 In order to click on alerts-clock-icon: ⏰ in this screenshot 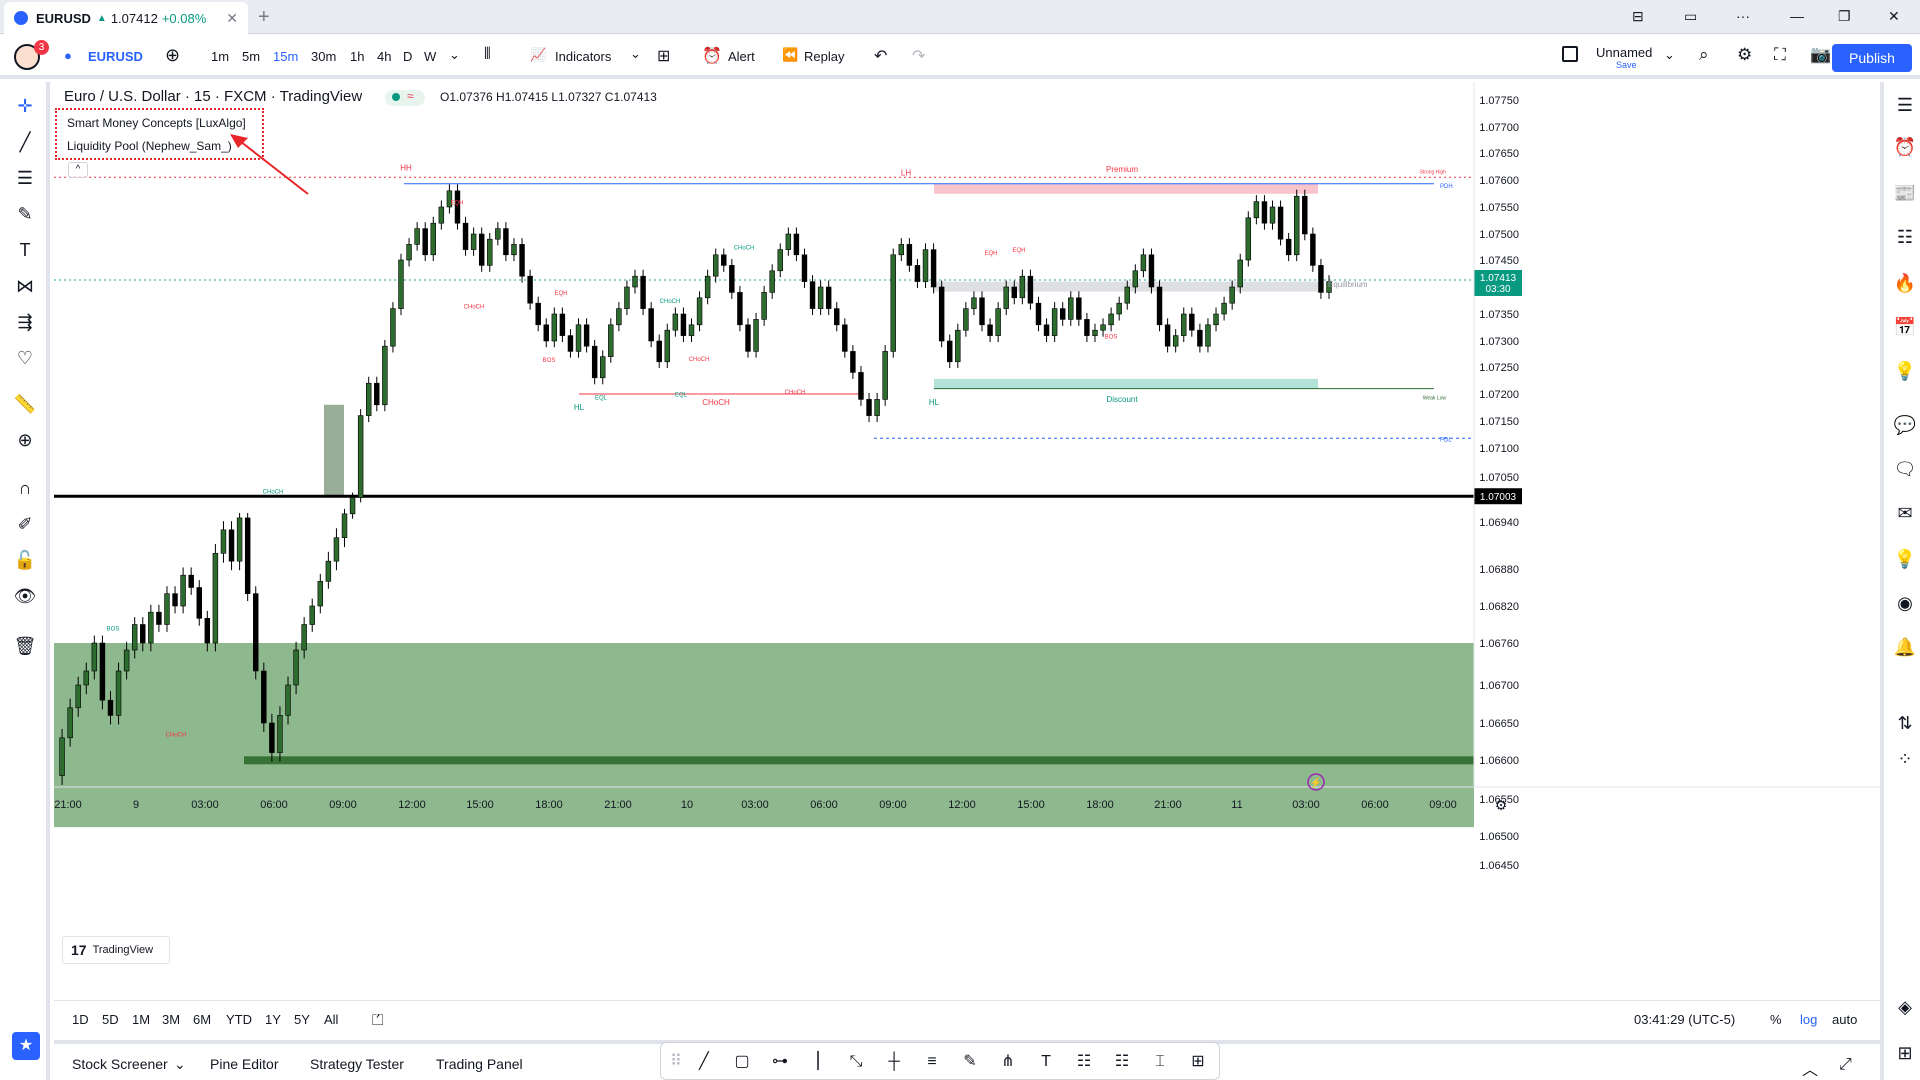, I will do `click(1905, 147)`.